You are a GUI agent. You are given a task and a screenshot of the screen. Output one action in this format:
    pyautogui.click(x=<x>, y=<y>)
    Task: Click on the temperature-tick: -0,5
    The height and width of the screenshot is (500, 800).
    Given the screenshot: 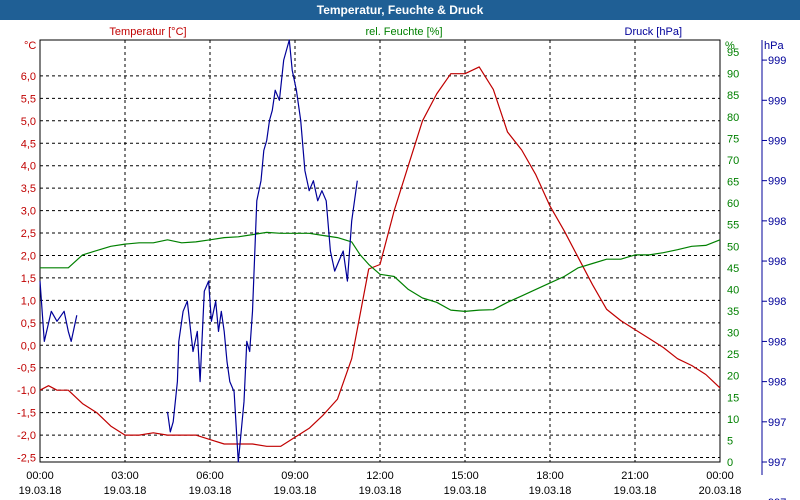 What is the action you would take?
    pyautogui.click(x=26, y=369)
    